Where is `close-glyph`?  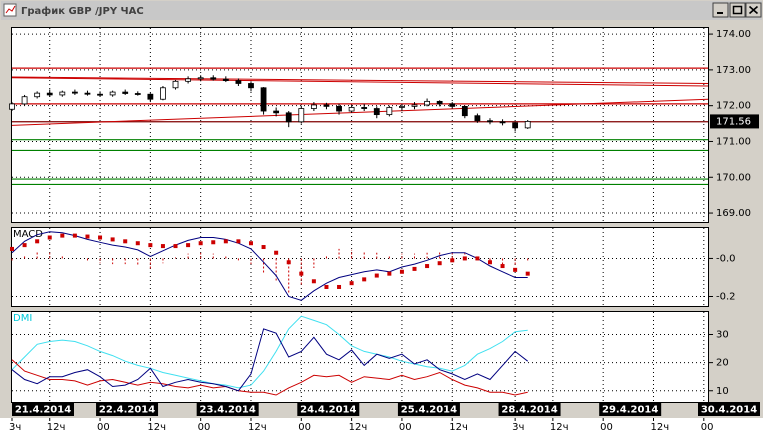
close-glyph is located at coordinates (753, 10).